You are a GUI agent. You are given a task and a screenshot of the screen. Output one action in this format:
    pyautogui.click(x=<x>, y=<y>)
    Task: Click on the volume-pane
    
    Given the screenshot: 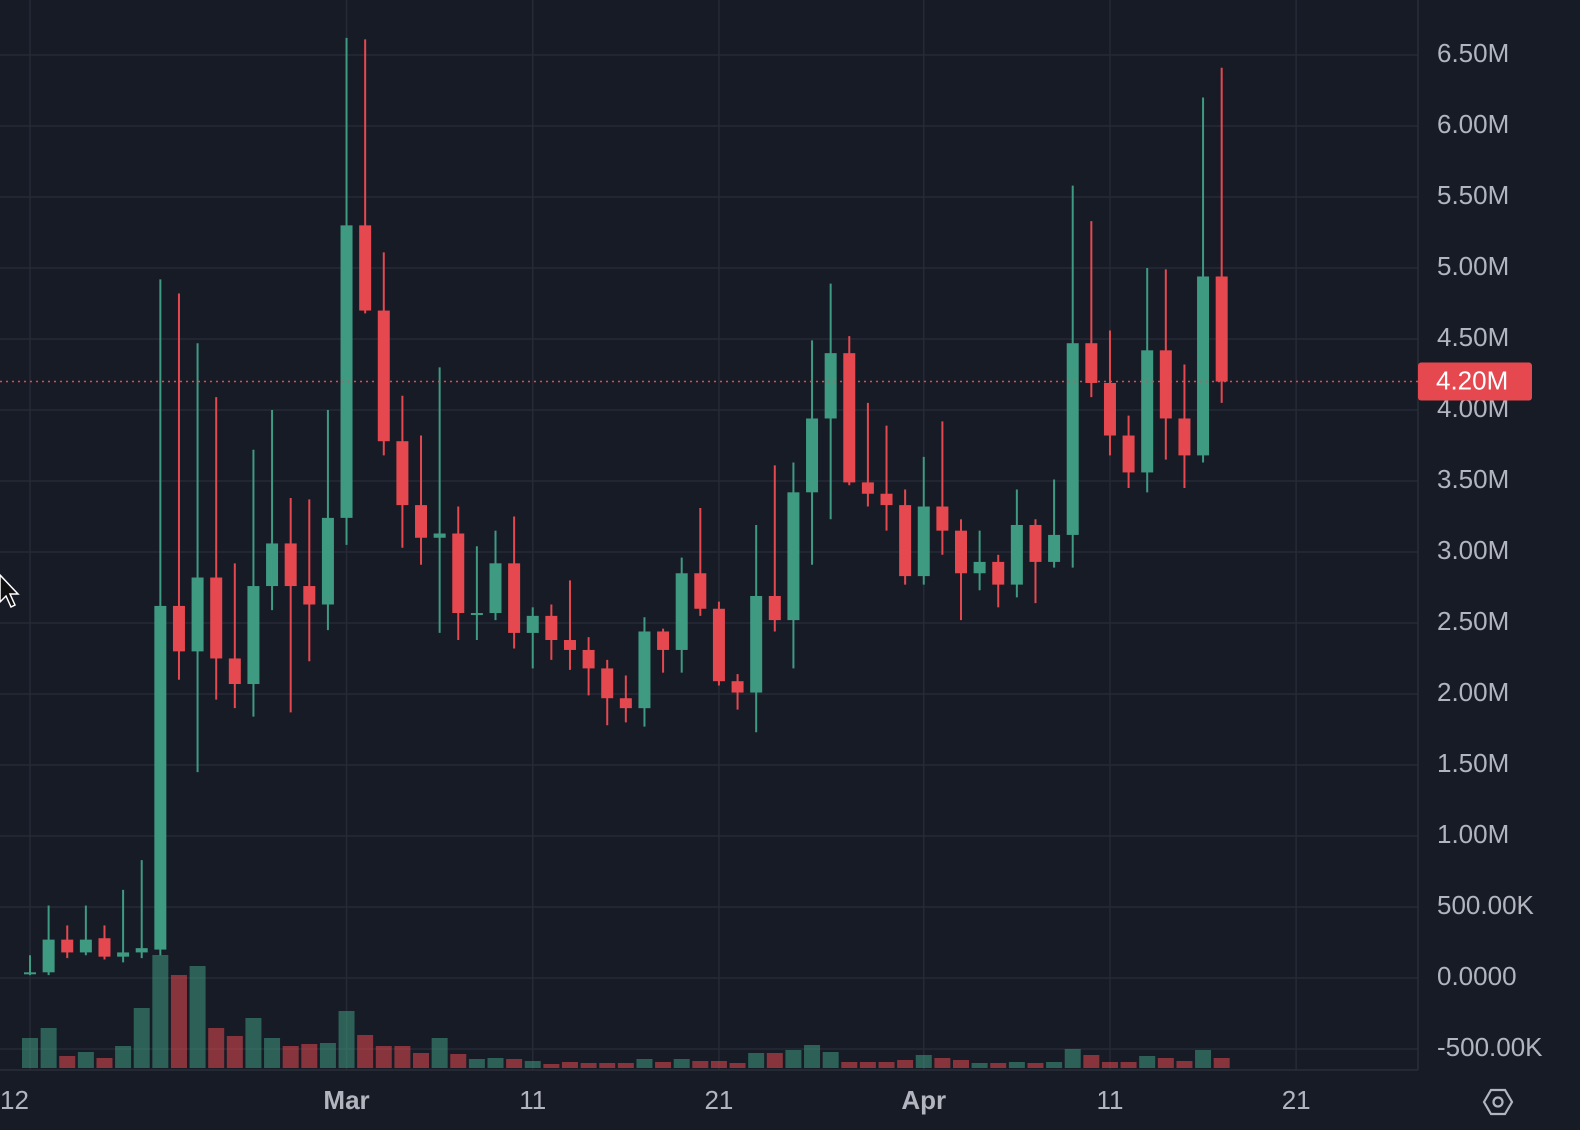 What is the action you would take?
    pyautogui.click(x=626, y=1011)
    